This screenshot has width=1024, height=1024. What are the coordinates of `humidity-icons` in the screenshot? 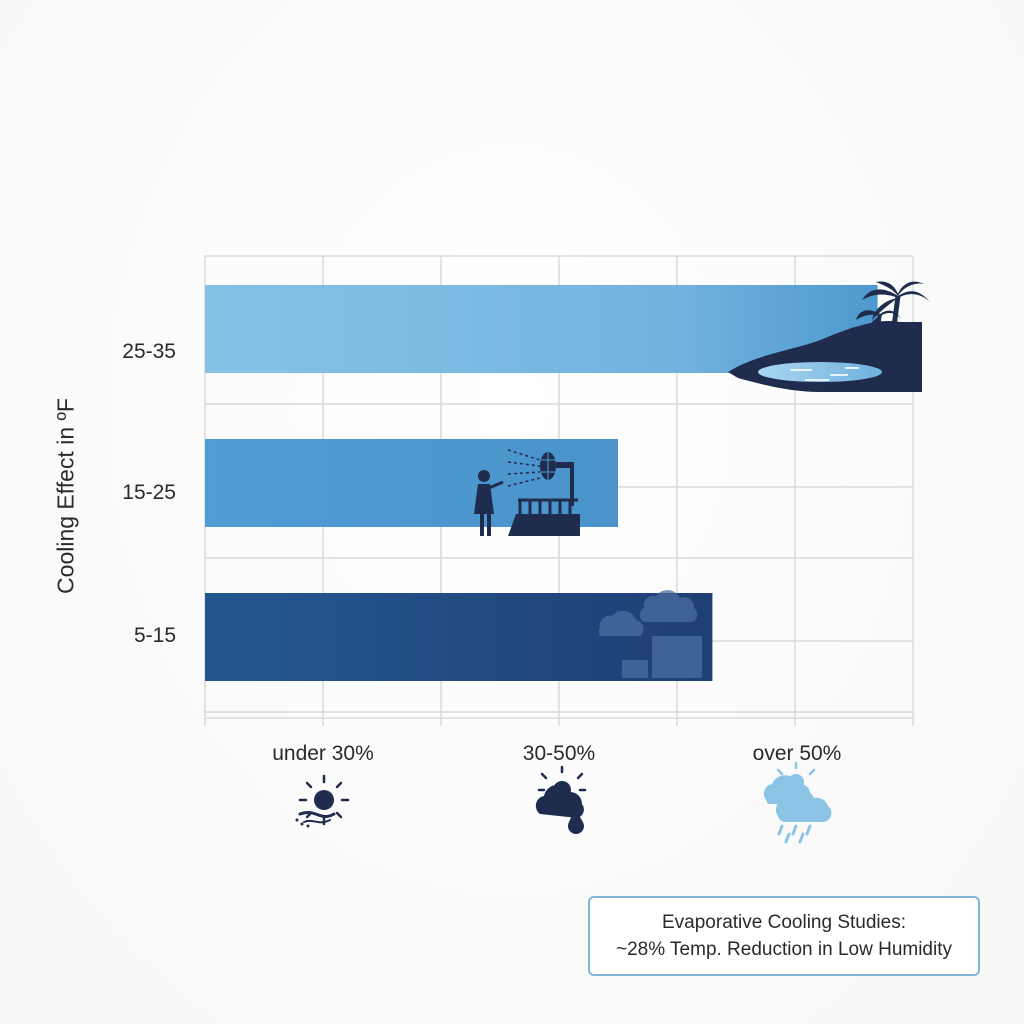 It's located at (563, 802).